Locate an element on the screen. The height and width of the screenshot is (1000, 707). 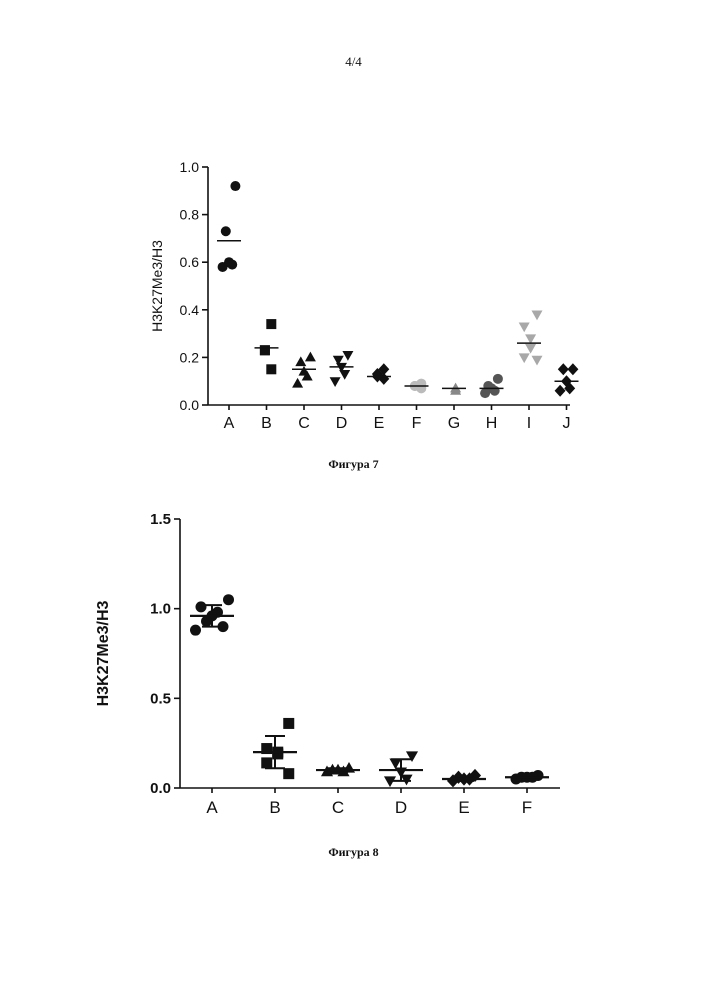
x-tick-label: J is located at coordinates (567, 423).